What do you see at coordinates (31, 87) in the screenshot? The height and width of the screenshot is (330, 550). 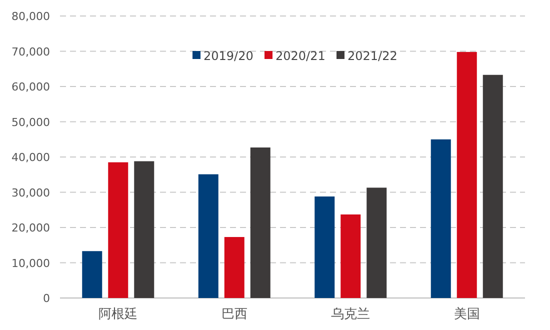 I see `y-tick-label: 60,000` at bounding box center [31, 87].